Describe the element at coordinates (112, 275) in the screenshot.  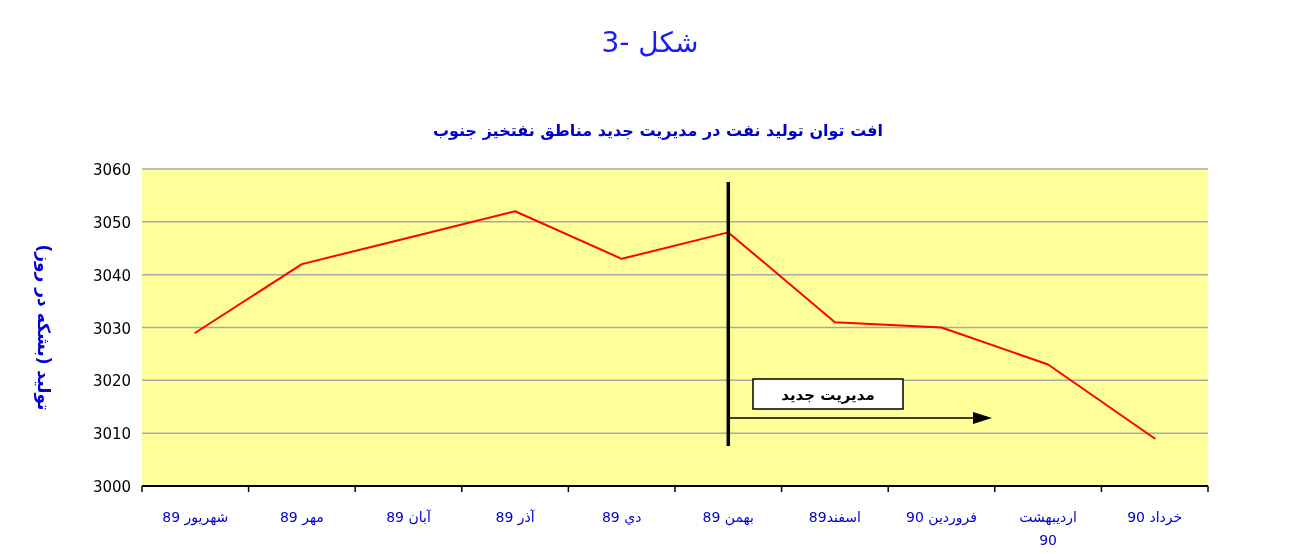
I see `y-tick-label: 3040` at that location.